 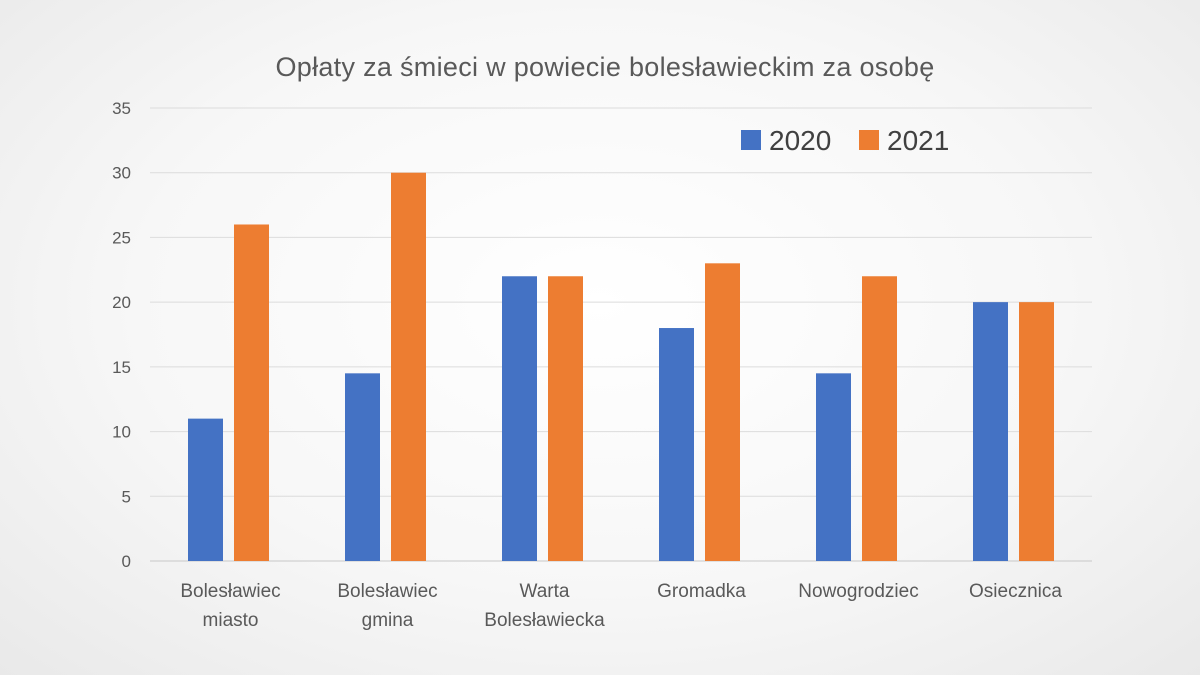 What do you see at coordinates (918, 140) in the screenshot?
I see `legend-label-2021: 2021` at bounding box center [918, 140].